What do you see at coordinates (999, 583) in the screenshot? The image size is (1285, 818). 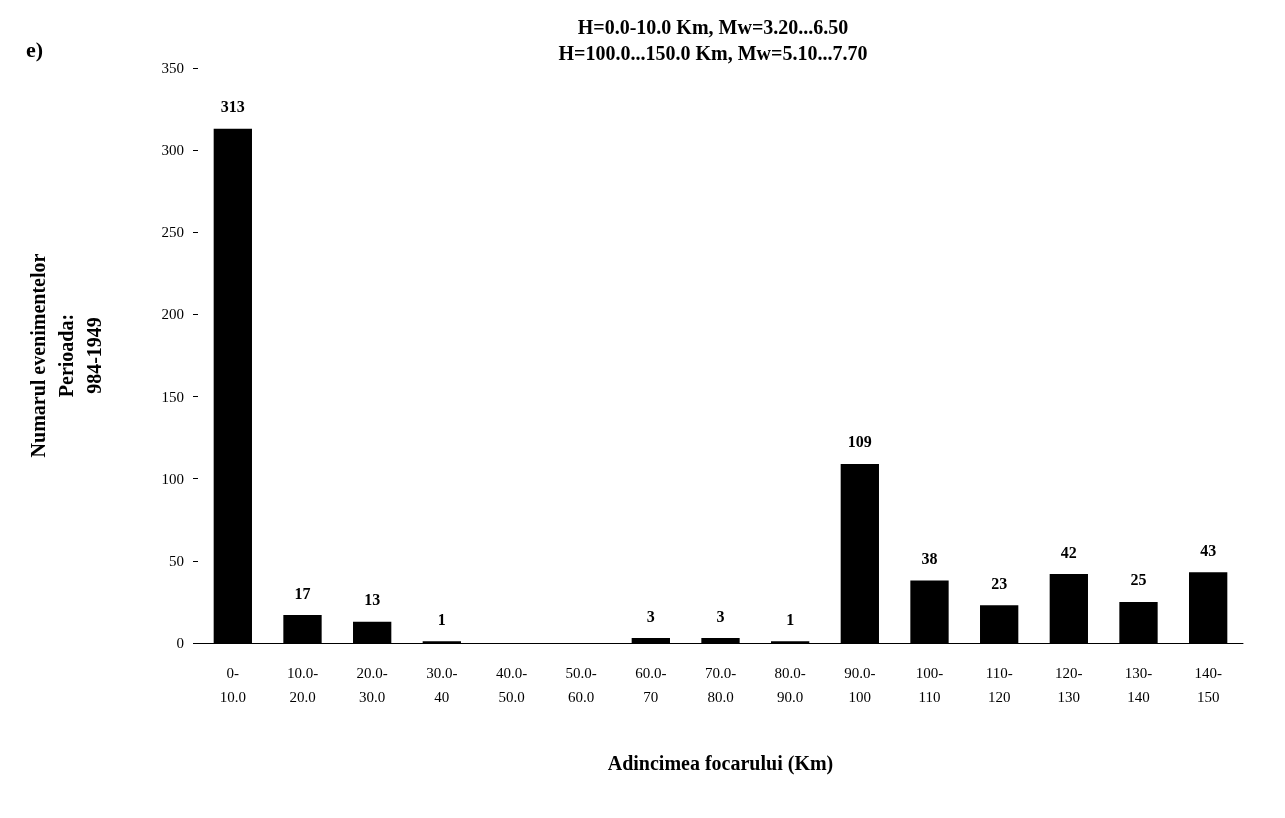 I see `data-label: 23` at bounding box center [999, 583].